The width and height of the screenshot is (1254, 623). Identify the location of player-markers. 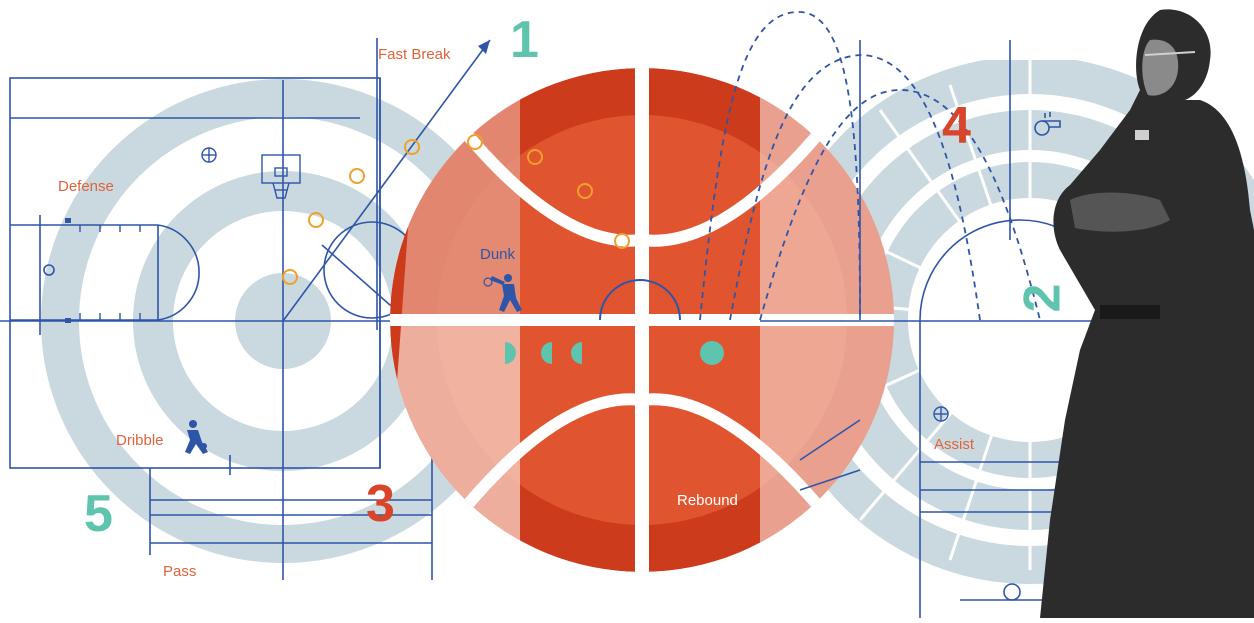
(456, 209).